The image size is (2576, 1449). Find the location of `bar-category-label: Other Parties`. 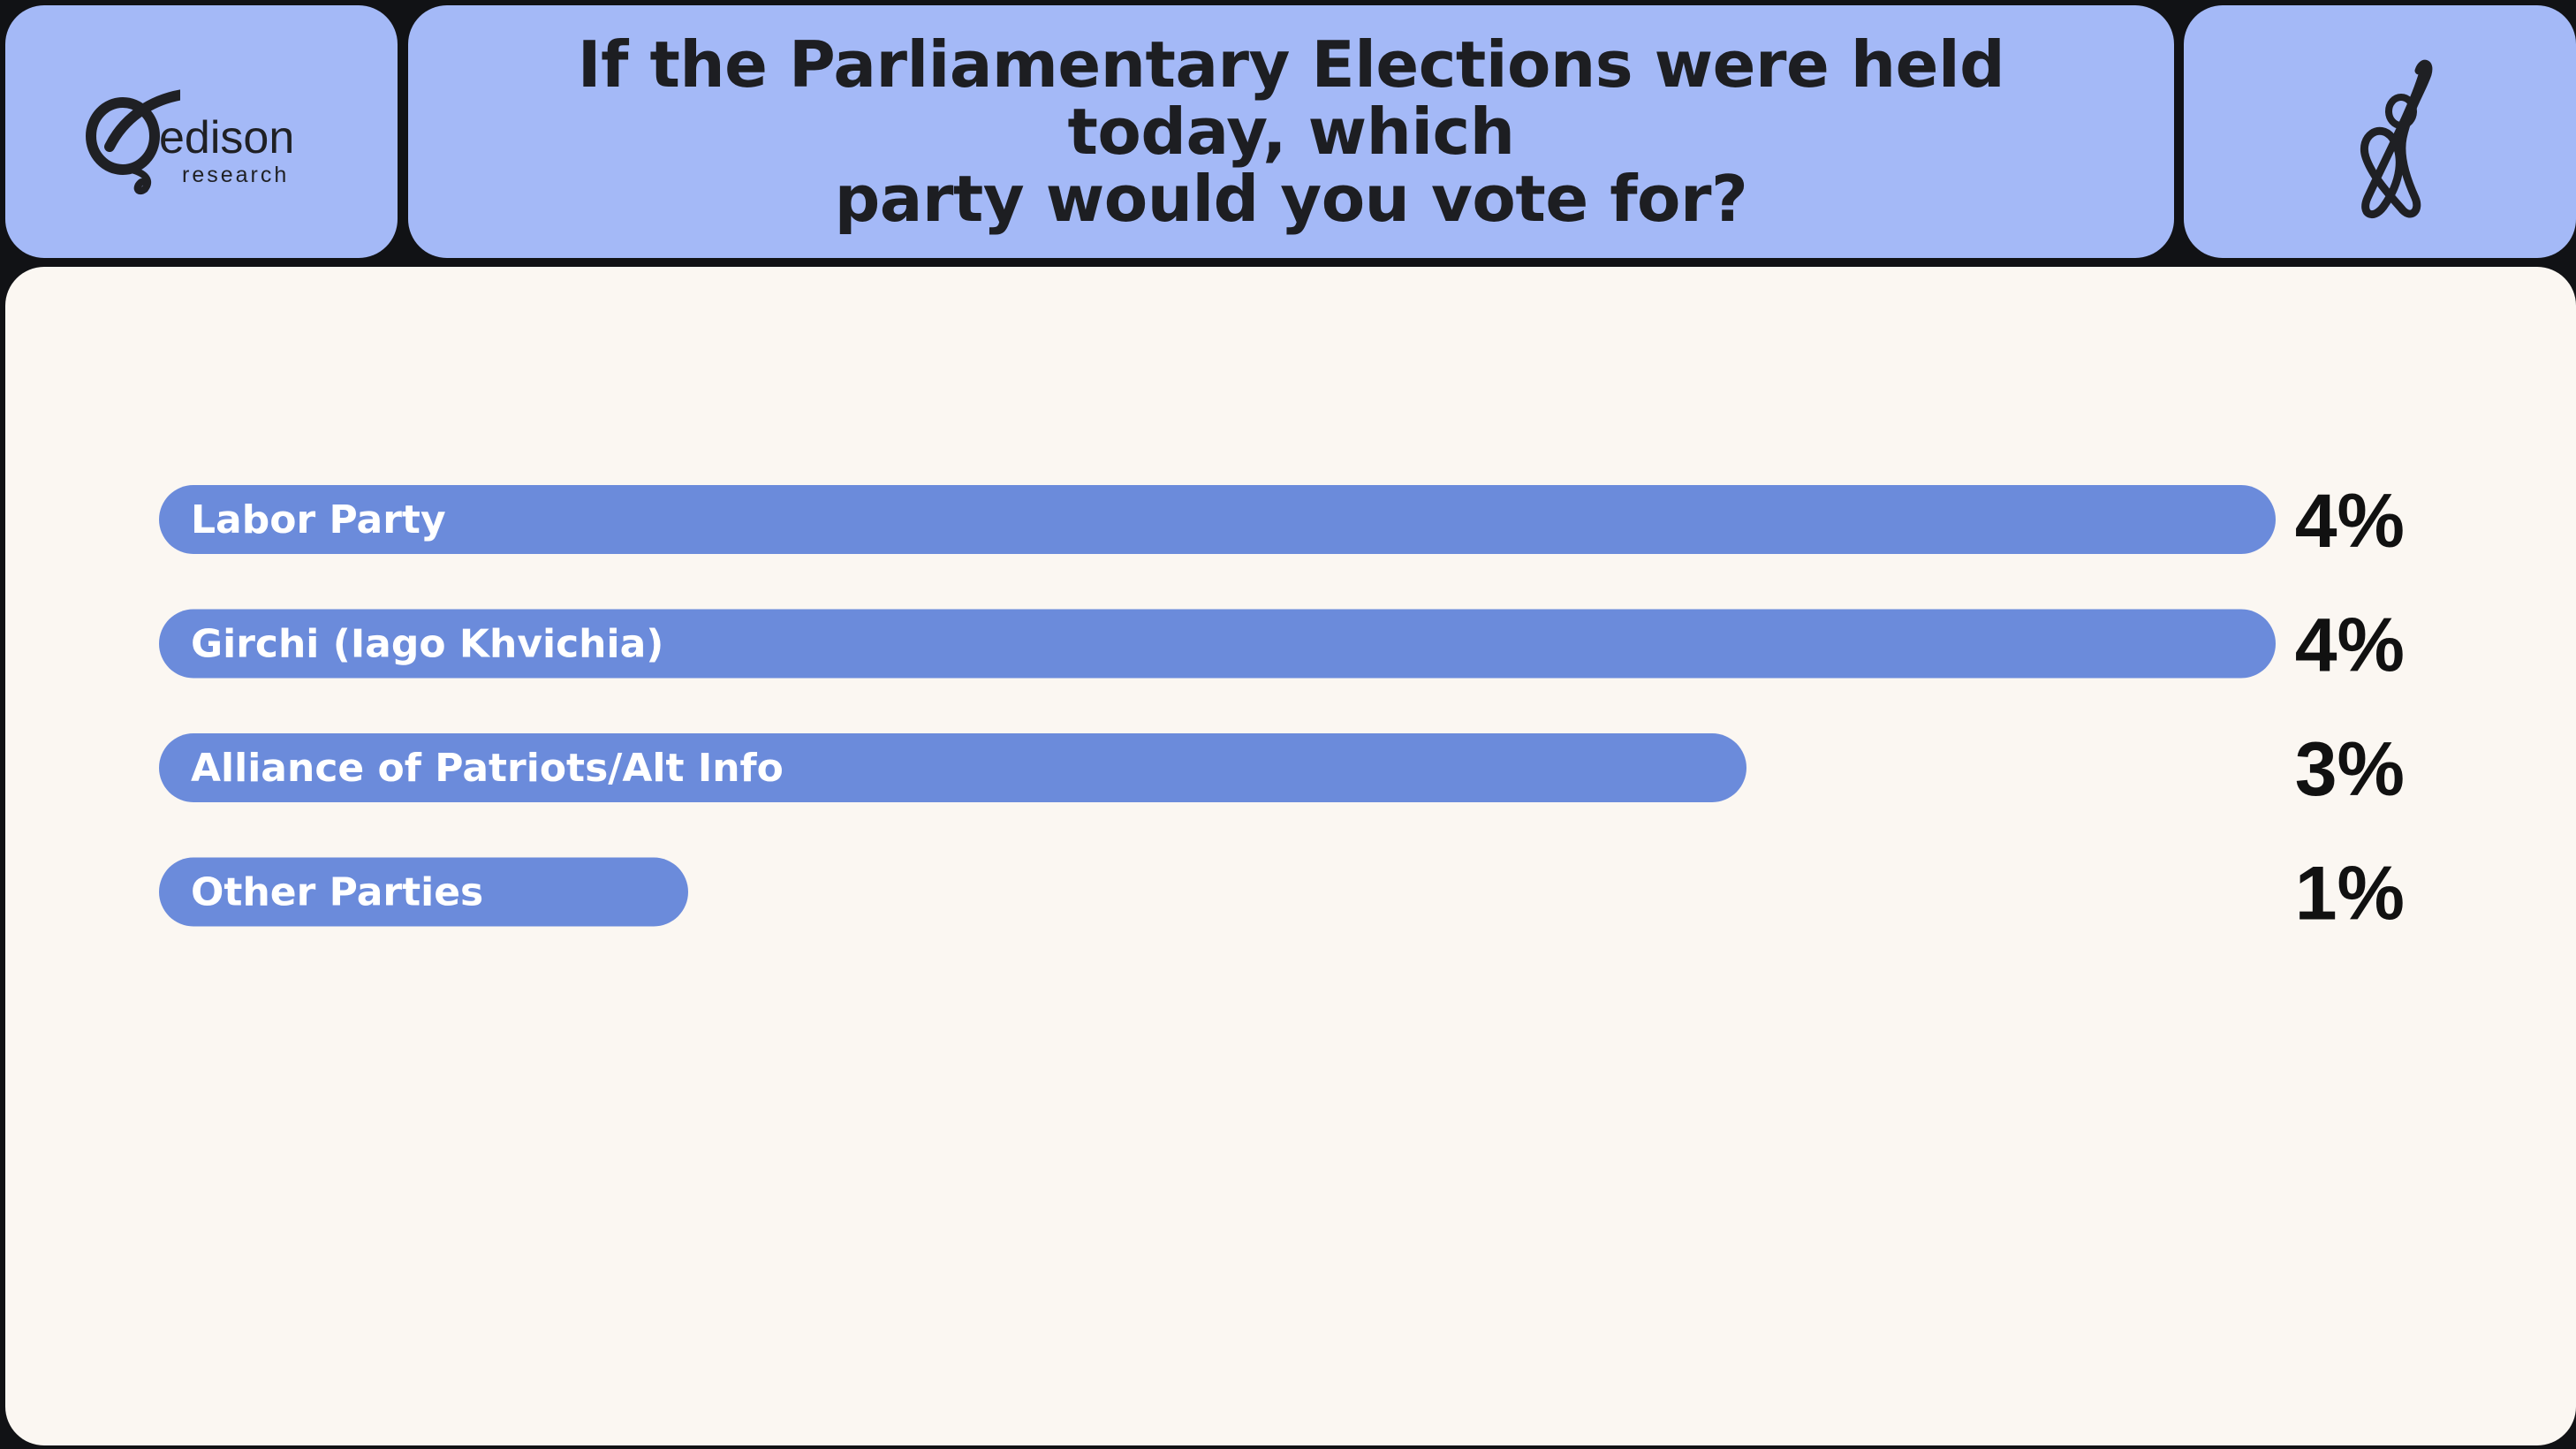

bar-category-label: Other Parties is located at coordinates (337, 892).